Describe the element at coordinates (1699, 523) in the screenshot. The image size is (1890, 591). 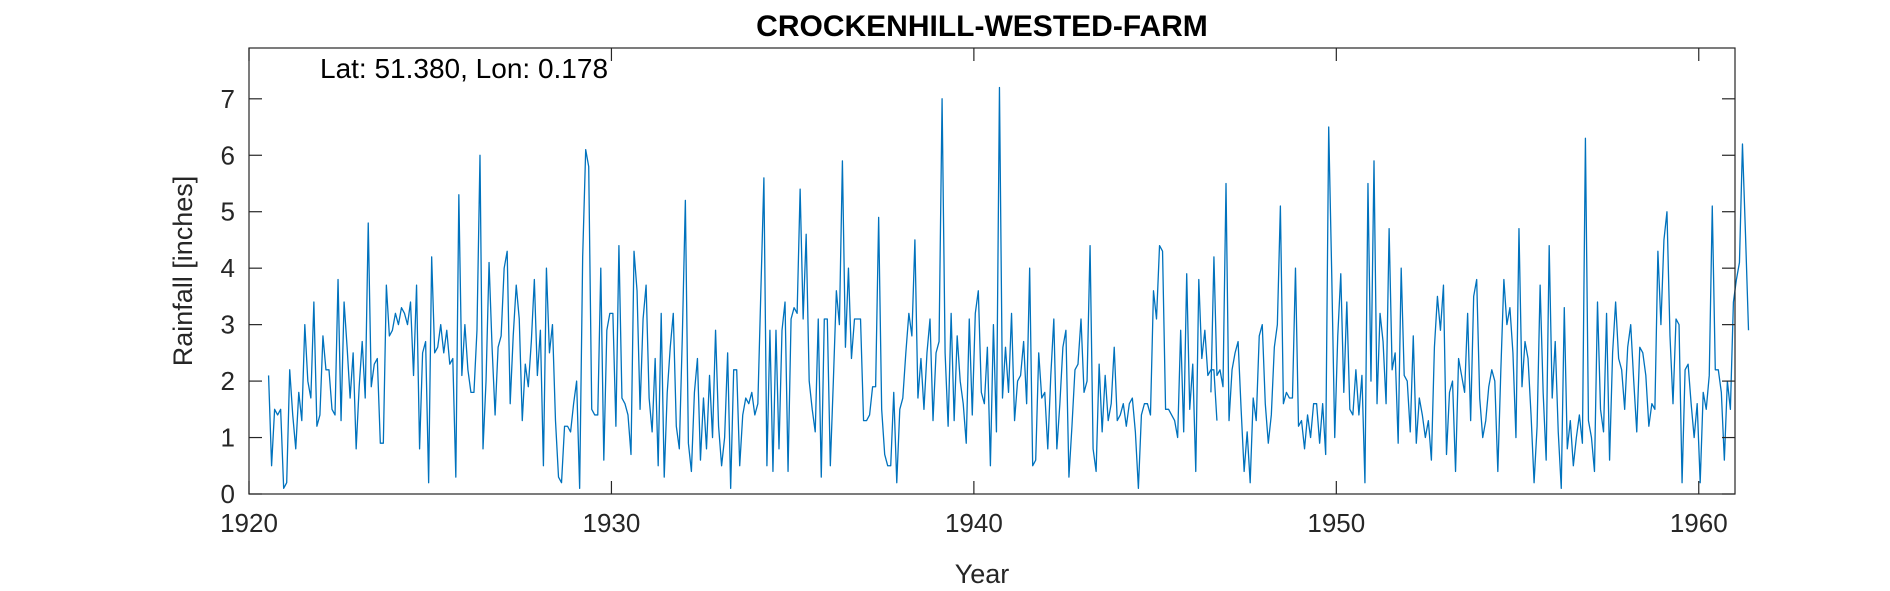
I see `x-tick-label: 1960` at that location.